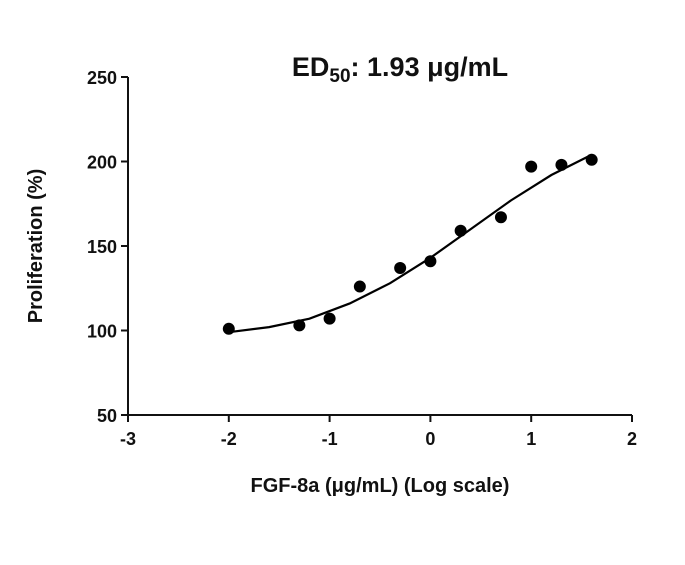  What do you see at coordinates (102, 163) in the screenshot?
I see `y-tick-label: 200` at bounding box center [102, 163].